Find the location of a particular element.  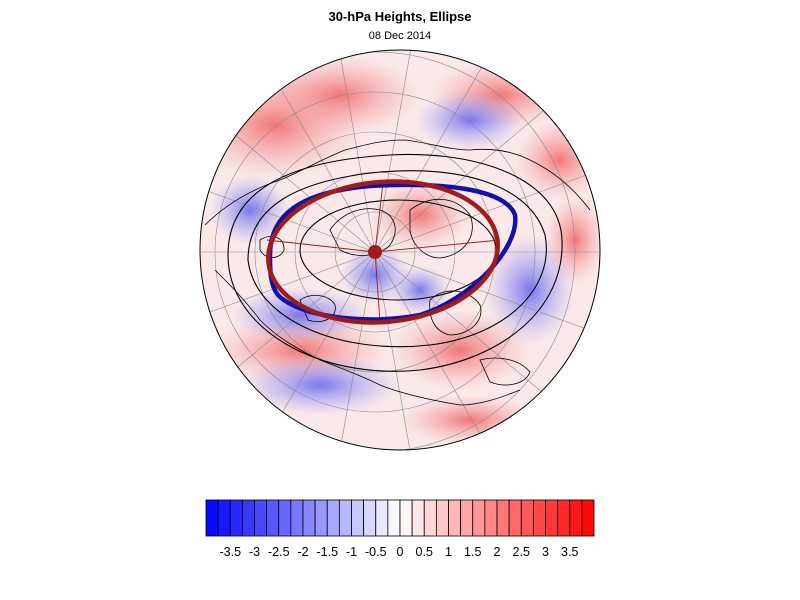

radius-lines is located at coordinates (383, 252).